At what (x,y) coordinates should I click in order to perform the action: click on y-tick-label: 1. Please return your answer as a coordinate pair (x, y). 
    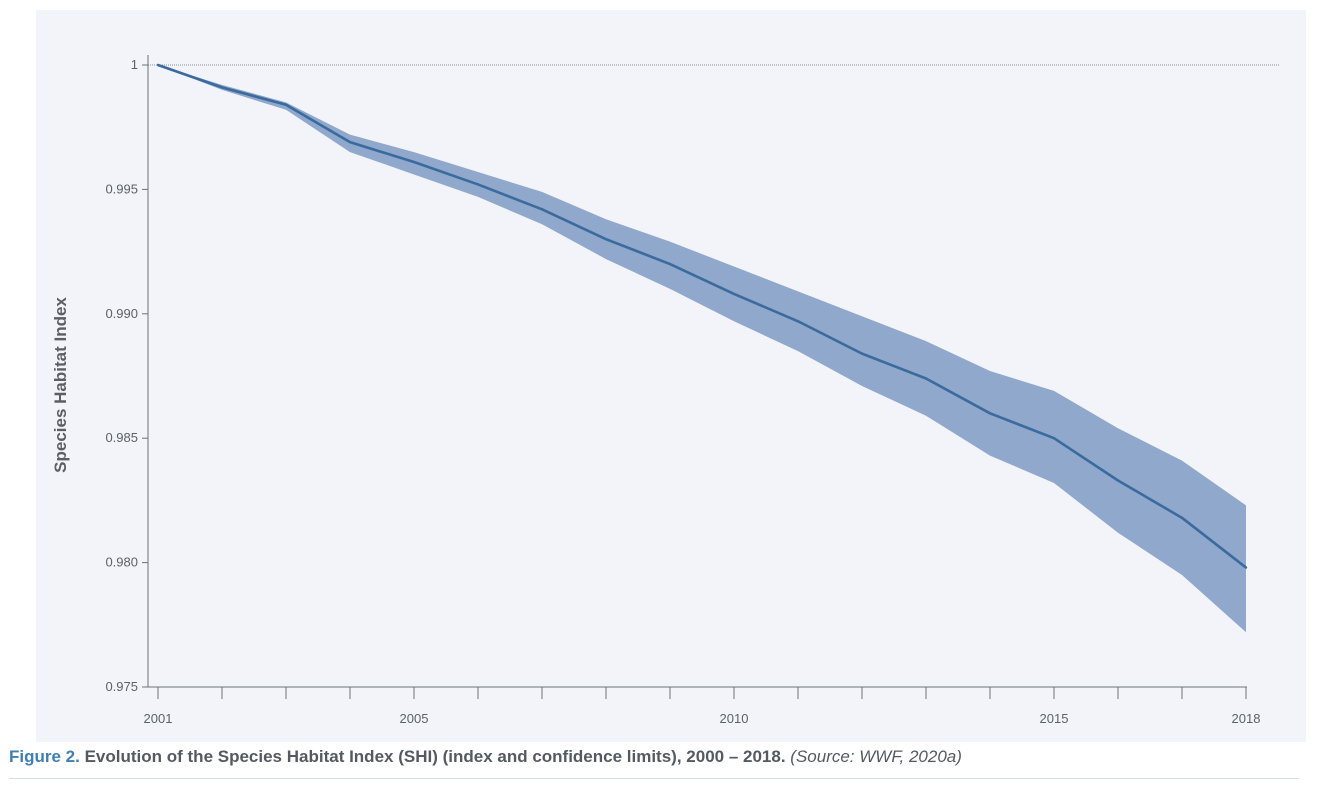
    Looking at the image, I should click on (134, 64).